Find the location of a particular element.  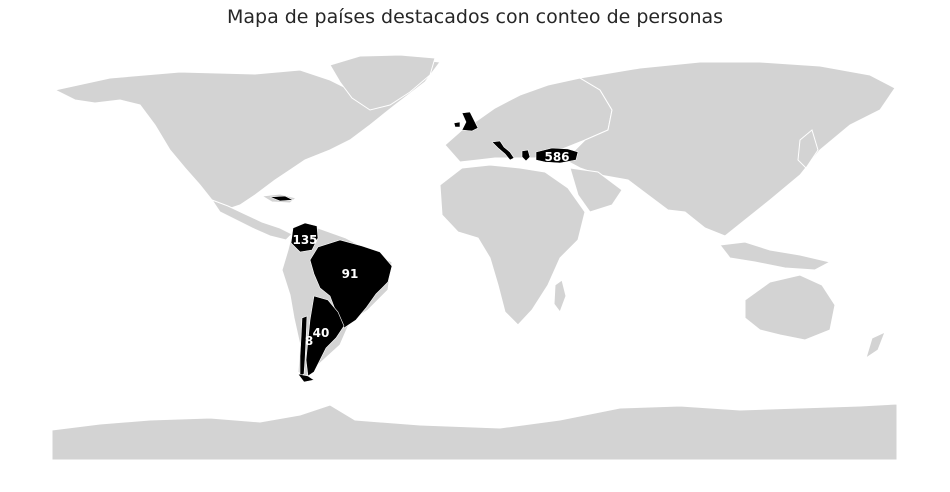

australia-land is located at coordinates (790, 307).